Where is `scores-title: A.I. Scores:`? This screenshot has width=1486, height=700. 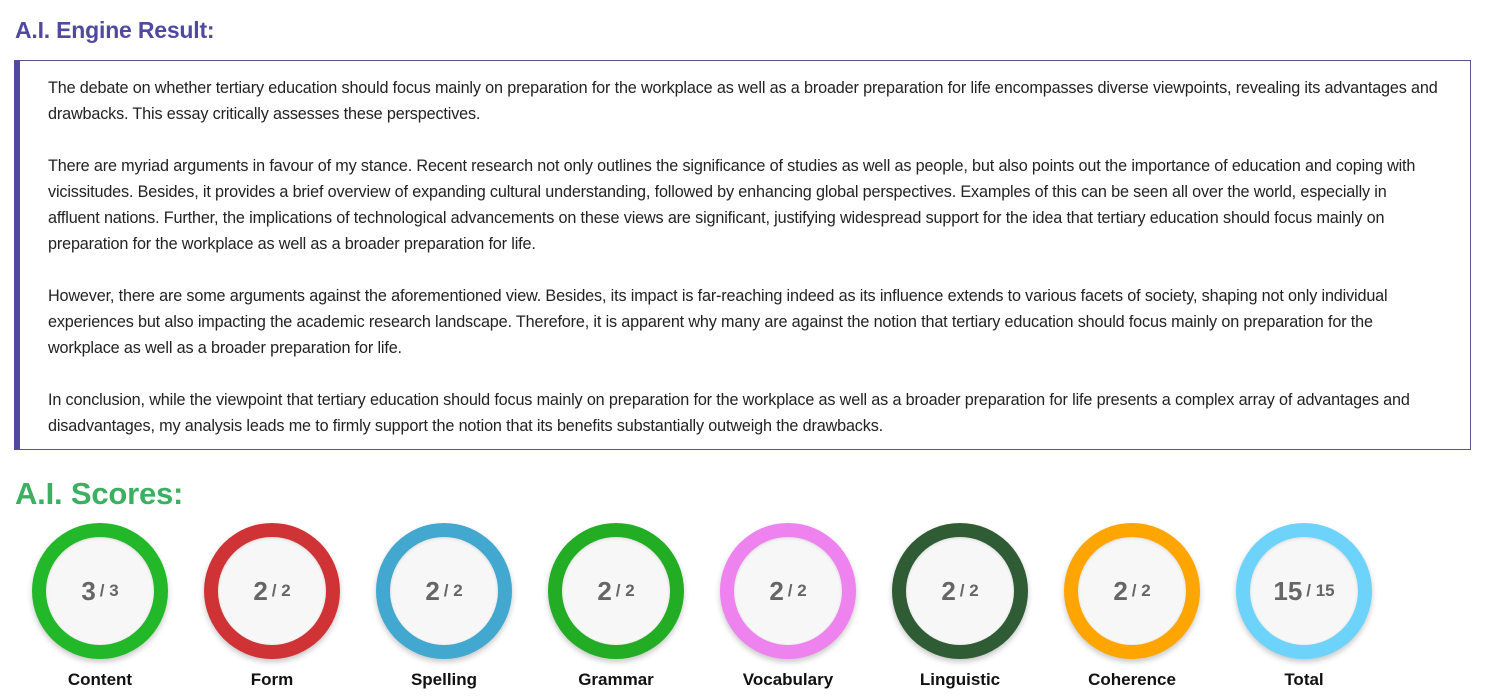
scores-title: A.I. Scores: is located at coordinates (99, 493).